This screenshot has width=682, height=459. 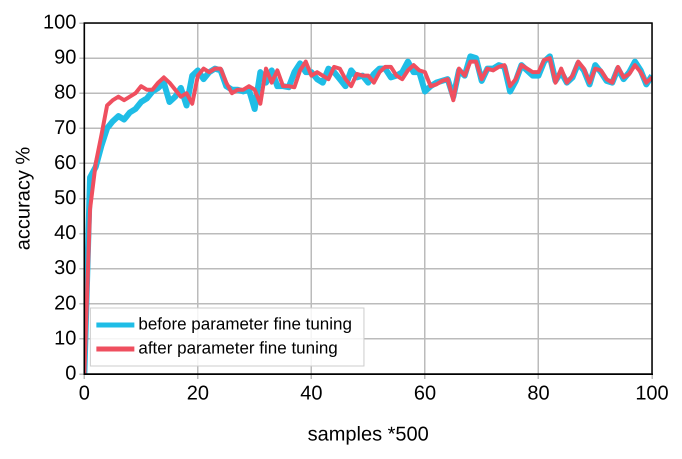 I want to click on legend-label: before parameter fine tuning, so click(x=245, y=324).